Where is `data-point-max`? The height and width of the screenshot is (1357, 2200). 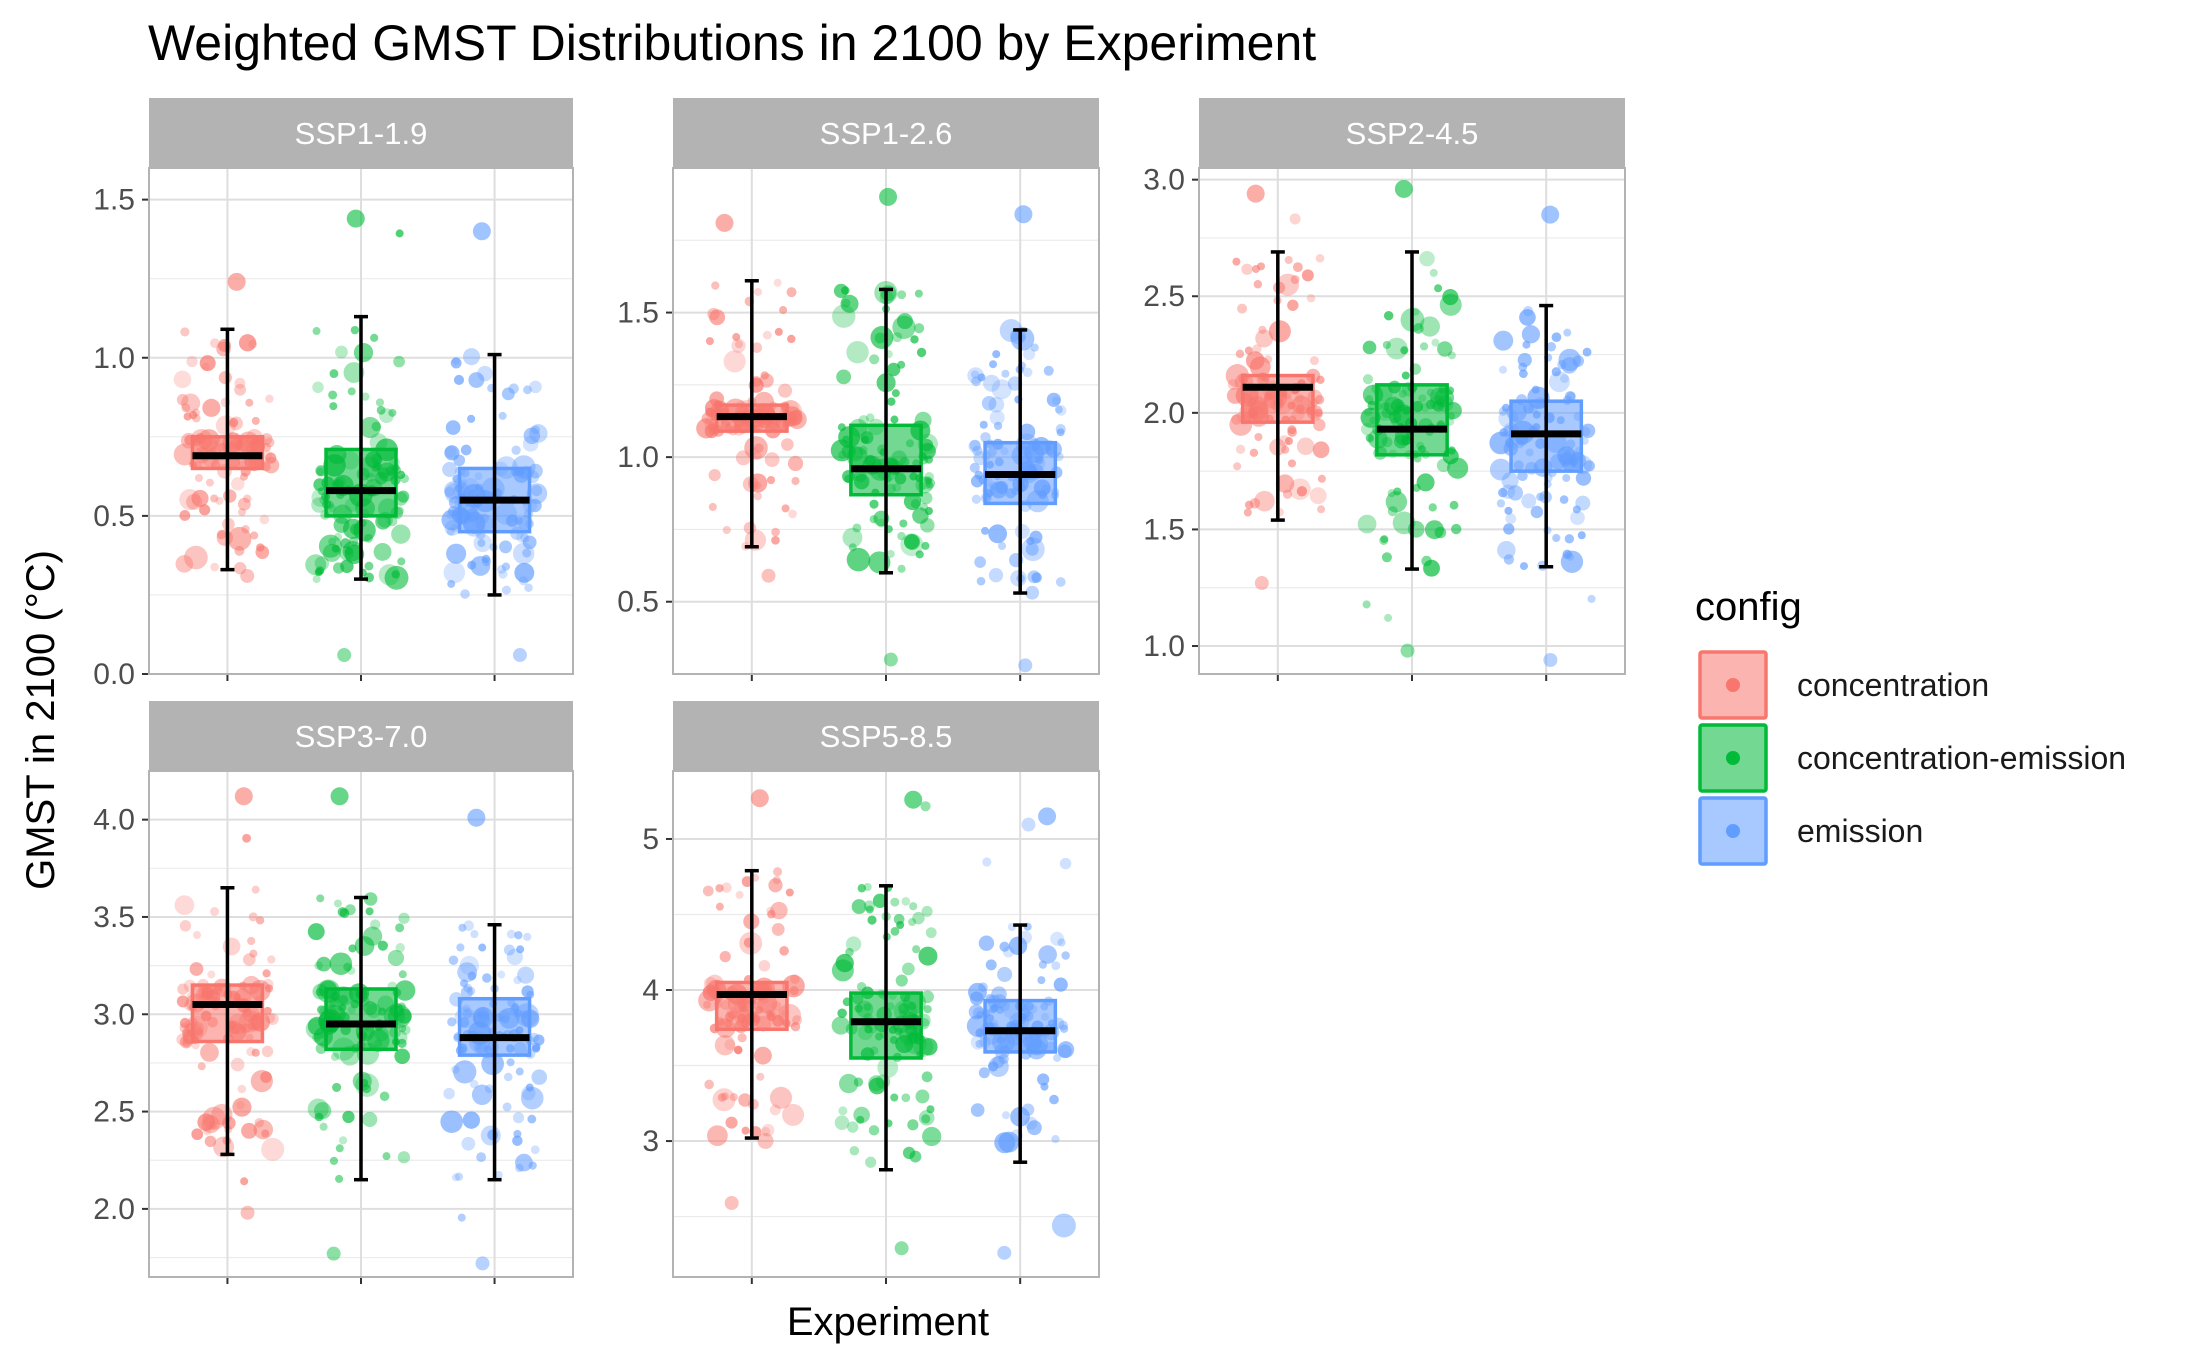
data-point-max is located at coordinates (759, 798).